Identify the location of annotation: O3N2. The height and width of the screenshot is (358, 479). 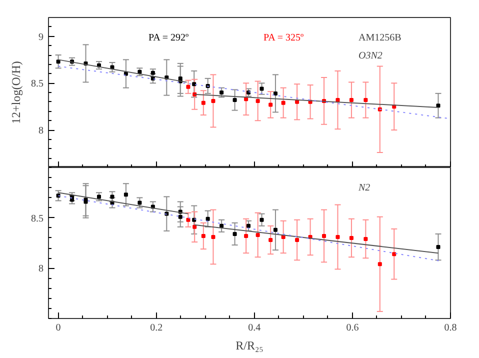
(370, 56).